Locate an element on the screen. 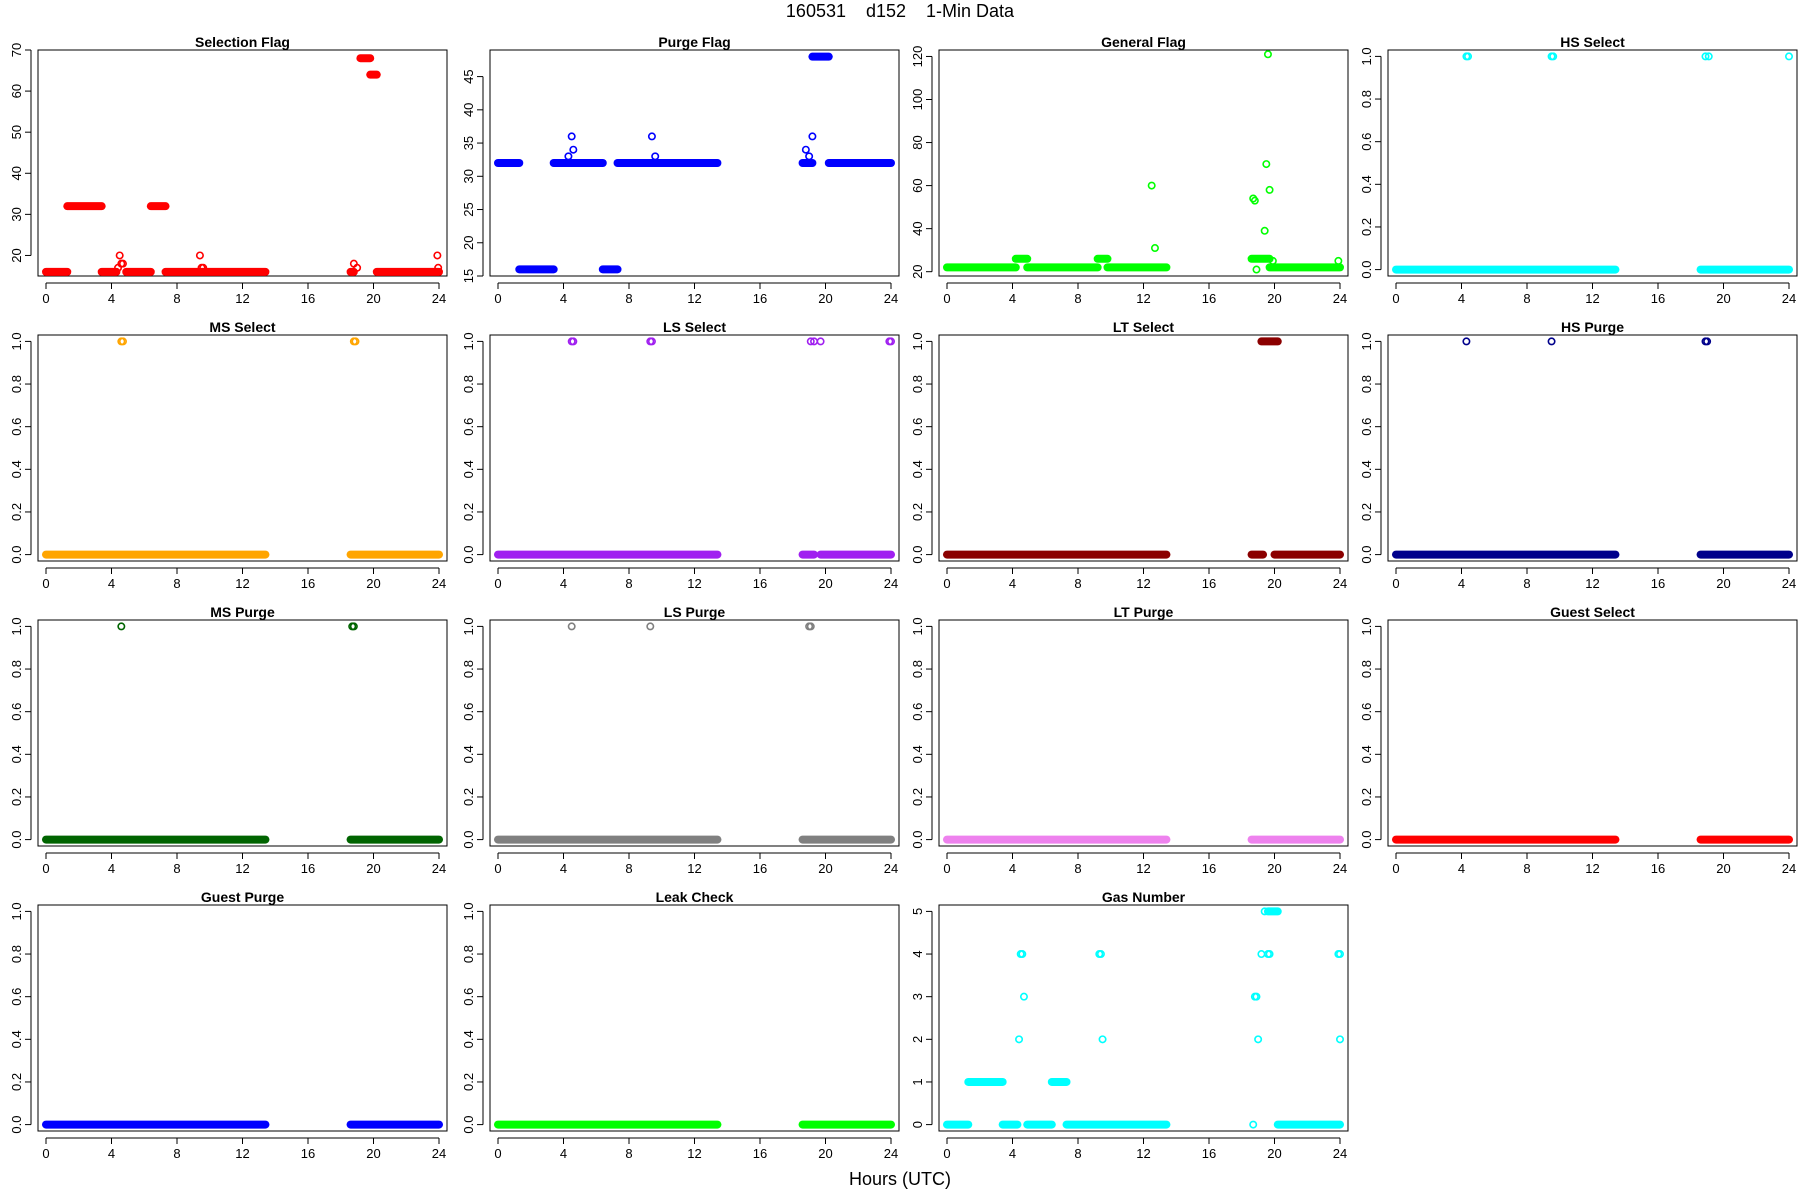  panel-leak-check: Leak Check 0 4 8 12 16 20 24 0.0 0.2 0.4 0.6 0.8 1.0 is located at coordinates (680, 1025).